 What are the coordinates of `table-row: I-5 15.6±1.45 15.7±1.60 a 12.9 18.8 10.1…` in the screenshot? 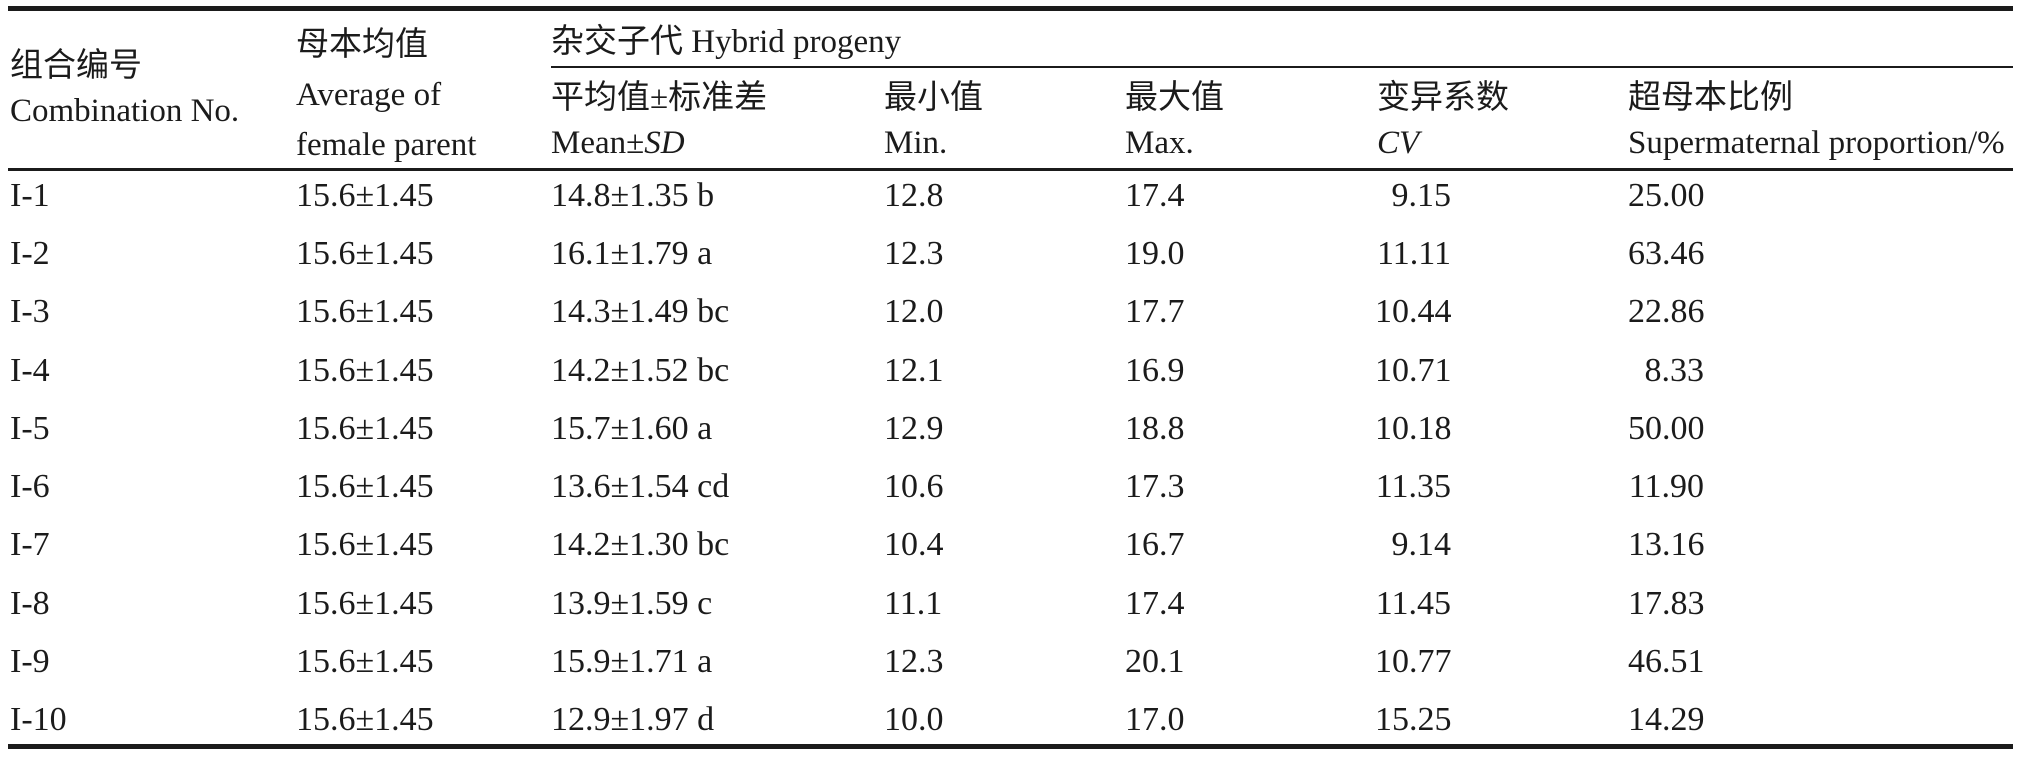 It's located at (1010, 438).